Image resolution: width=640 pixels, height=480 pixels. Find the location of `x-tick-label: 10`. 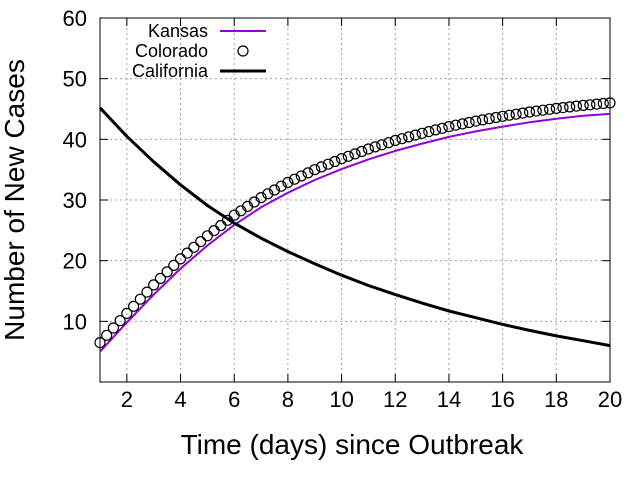

x-tick-label: 10 is located at coordinates (341, 399).